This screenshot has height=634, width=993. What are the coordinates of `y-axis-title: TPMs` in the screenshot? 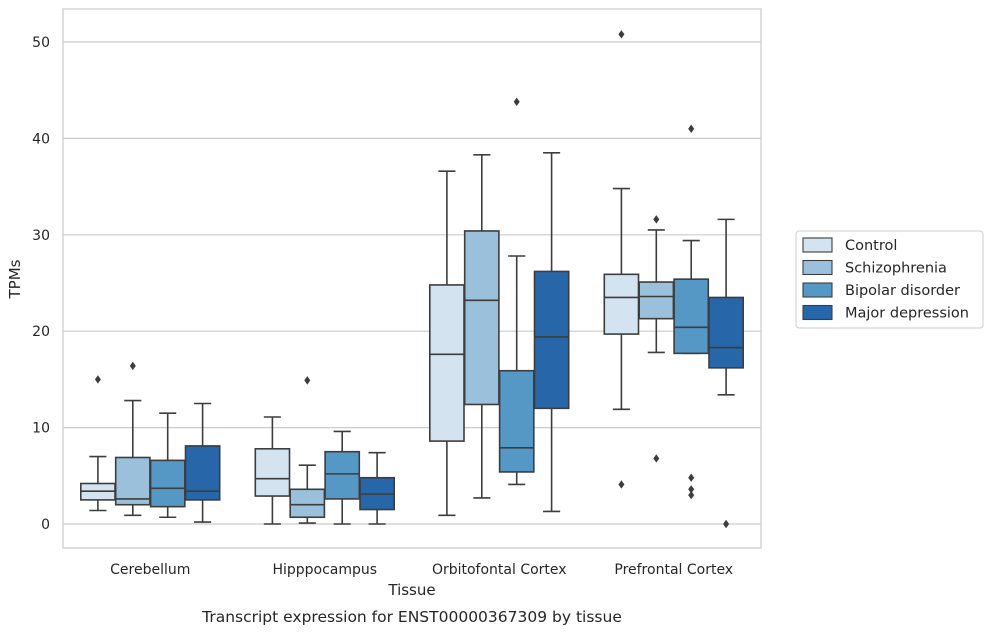 It's located at (15, 279).